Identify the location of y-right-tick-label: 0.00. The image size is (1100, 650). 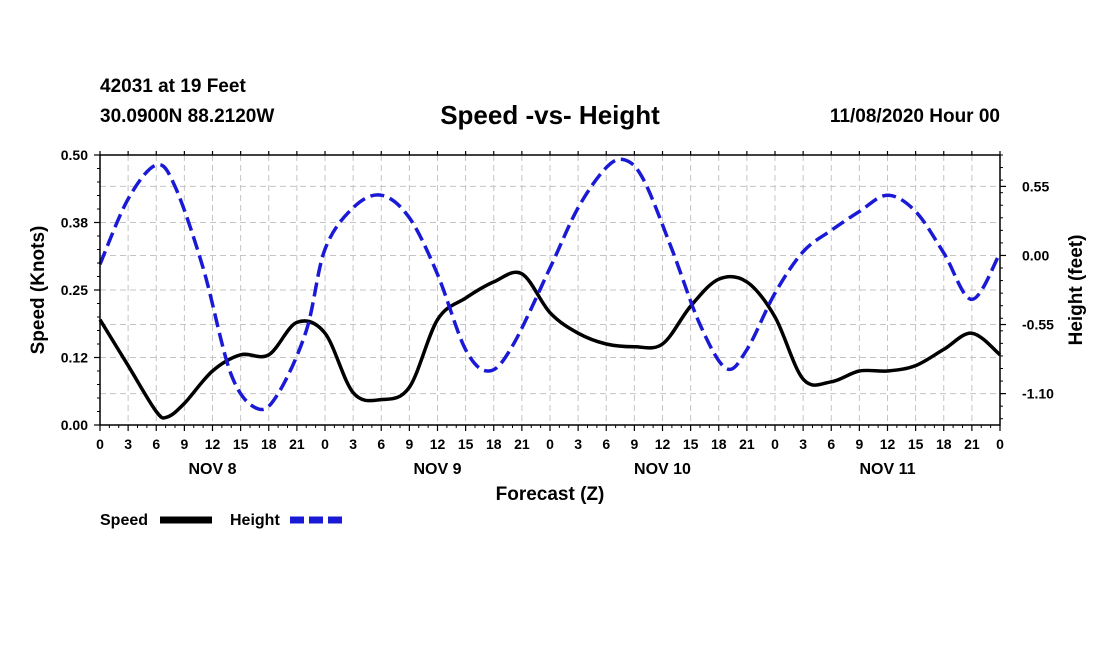
(1035, 255).